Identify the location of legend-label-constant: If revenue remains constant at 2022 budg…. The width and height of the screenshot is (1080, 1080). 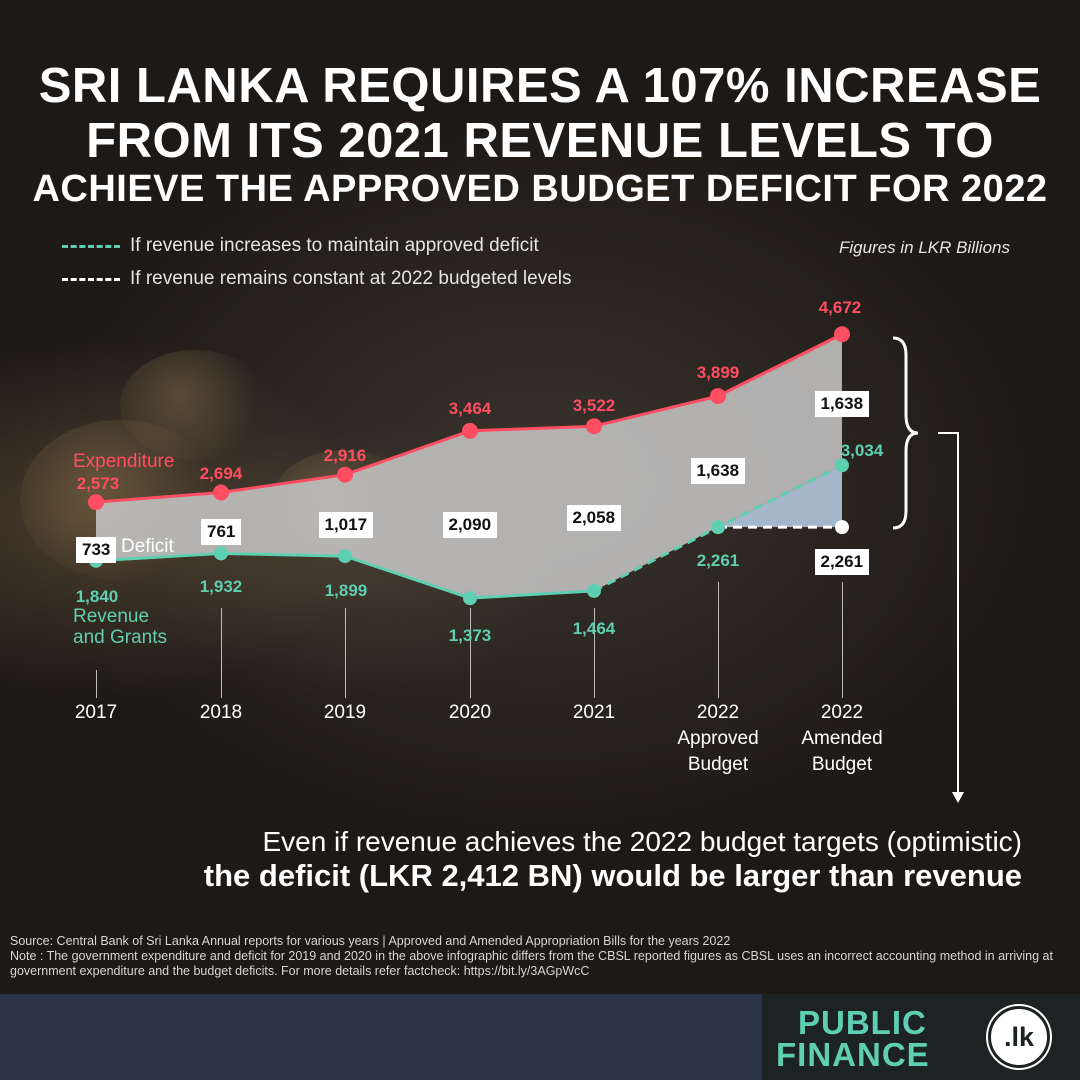
(351, 278).